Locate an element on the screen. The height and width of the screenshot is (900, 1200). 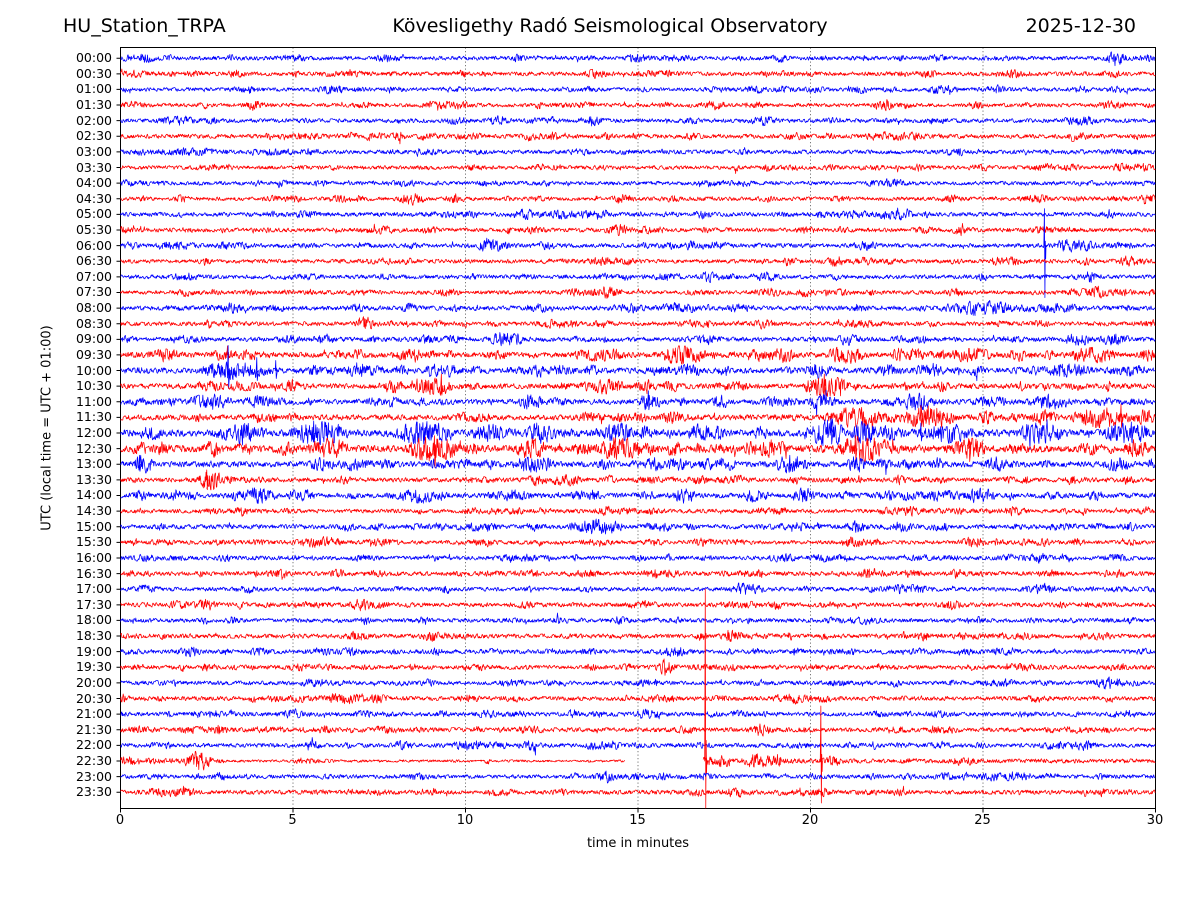
y-tick-label: 12:00 is located at coordinates (93, 433).